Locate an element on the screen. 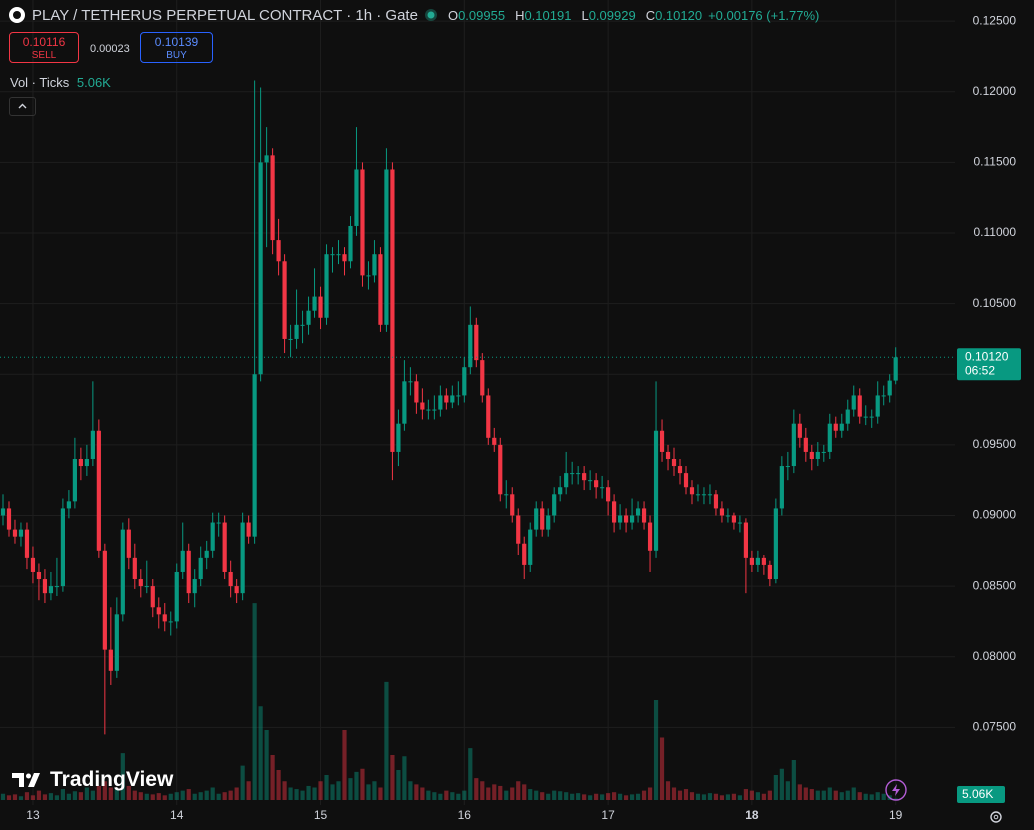 The image size is (1034, 830). buy-button: 0.10139 BUY is located at coordinates (176, 47).